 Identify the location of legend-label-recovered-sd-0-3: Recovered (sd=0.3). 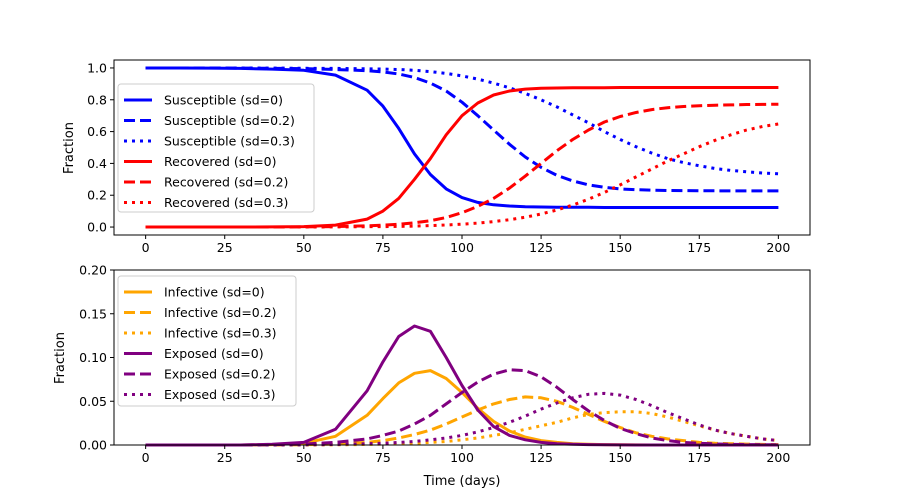
(226, 202).